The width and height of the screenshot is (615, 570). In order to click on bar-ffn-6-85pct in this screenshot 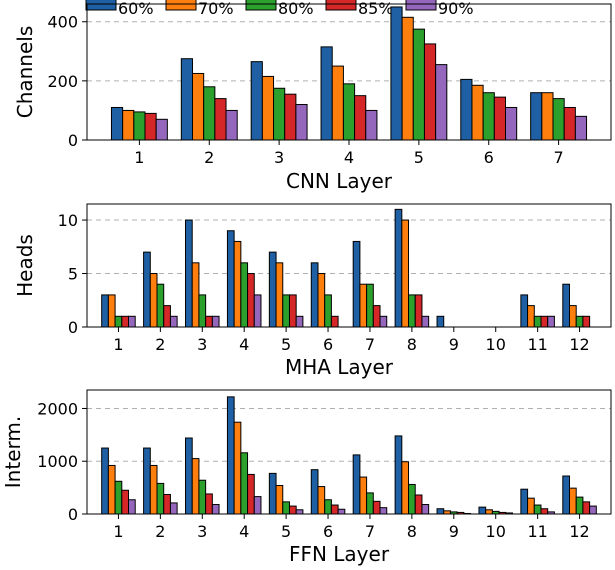, I will do `click(334, 509)`.